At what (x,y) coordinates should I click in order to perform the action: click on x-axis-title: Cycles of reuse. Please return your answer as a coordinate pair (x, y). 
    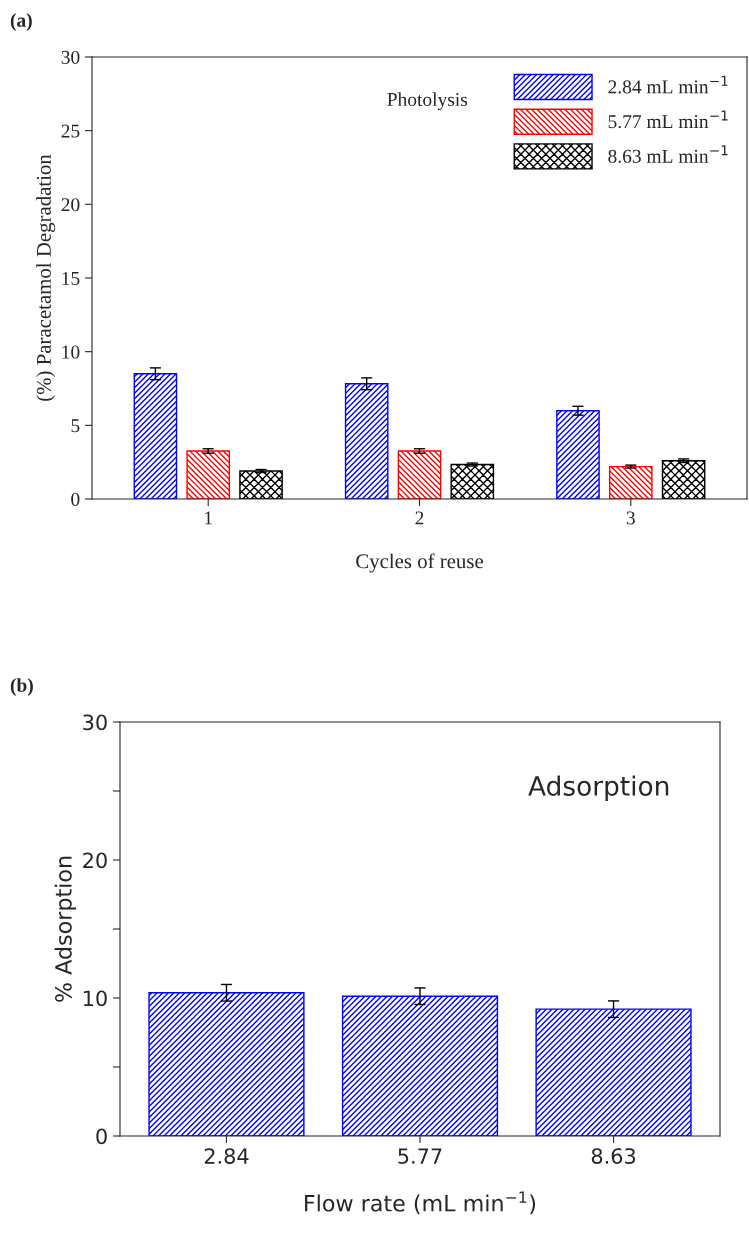
    Looking at the image, I should click on (419, 563).